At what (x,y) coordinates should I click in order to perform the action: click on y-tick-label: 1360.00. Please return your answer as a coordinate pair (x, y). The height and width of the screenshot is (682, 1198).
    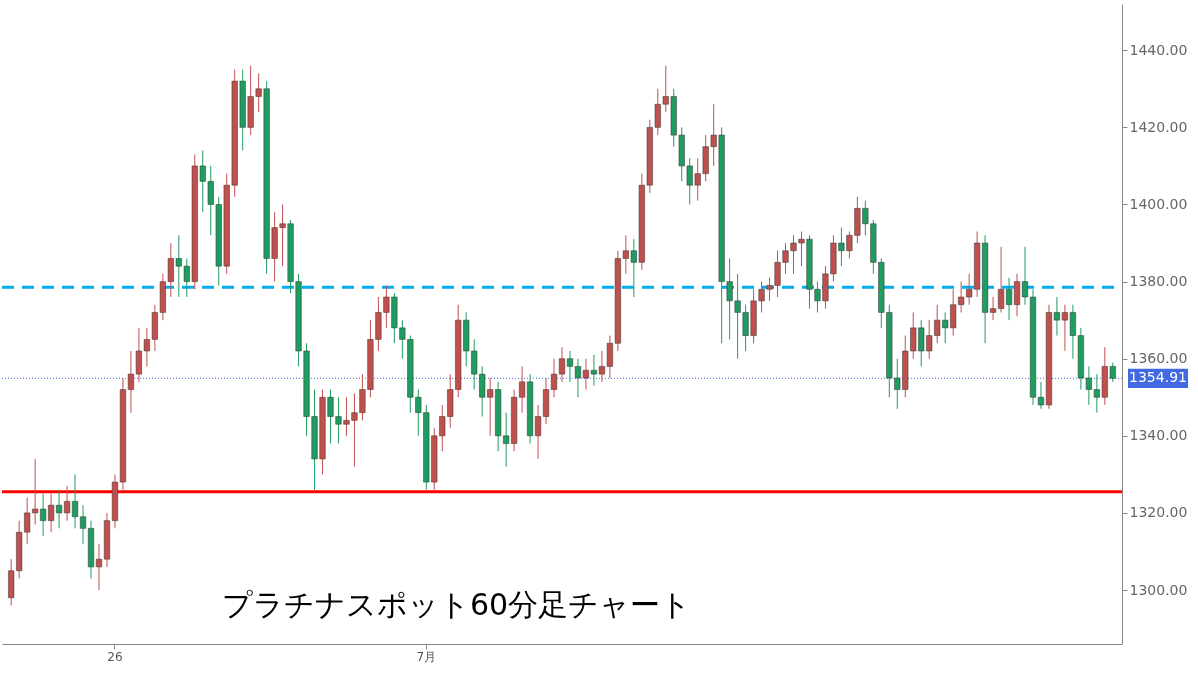
    Looking at the image, I should click on (1158, 358).